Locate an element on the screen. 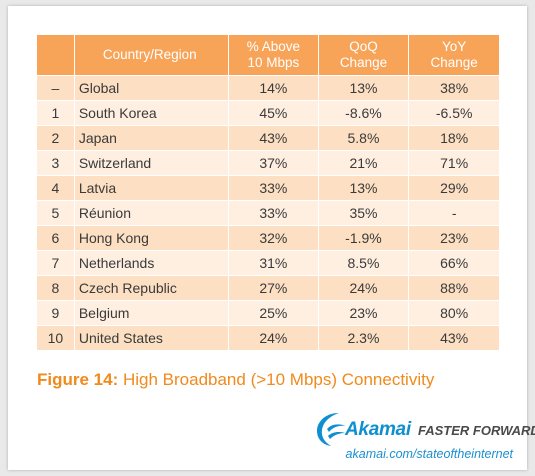  cell-above-10: 43% is located at coordinates (273, 137).